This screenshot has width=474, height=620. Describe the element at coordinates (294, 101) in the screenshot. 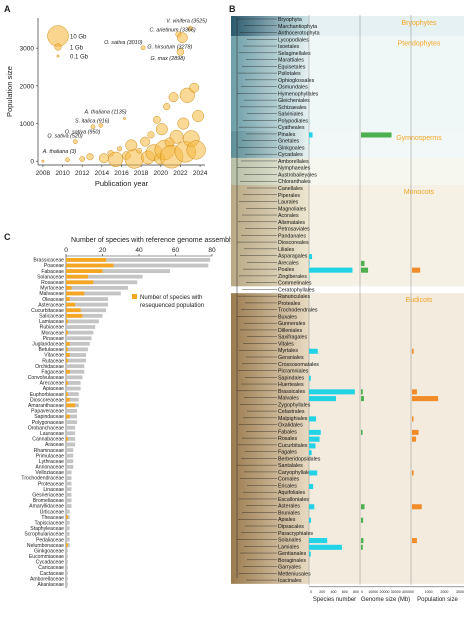

I see `order-label: Gleicheniales` at that location.